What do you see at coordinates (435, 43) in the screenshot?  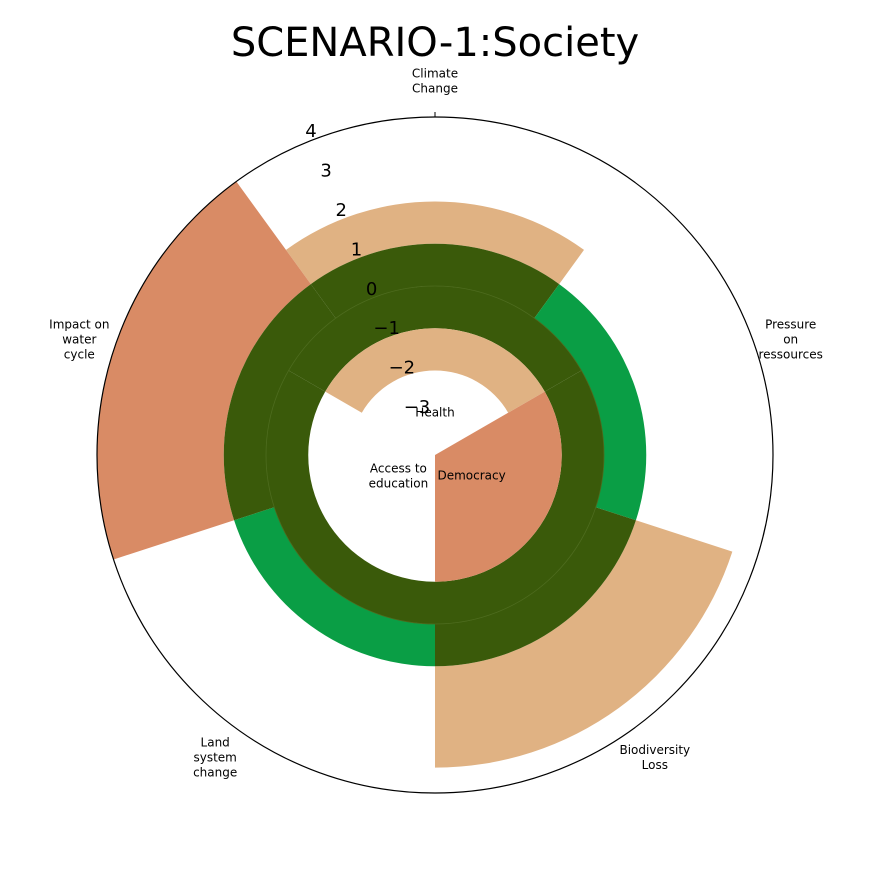 I see `chart-title: SCENARIO-1:Society` at bounding box center [435, 43].